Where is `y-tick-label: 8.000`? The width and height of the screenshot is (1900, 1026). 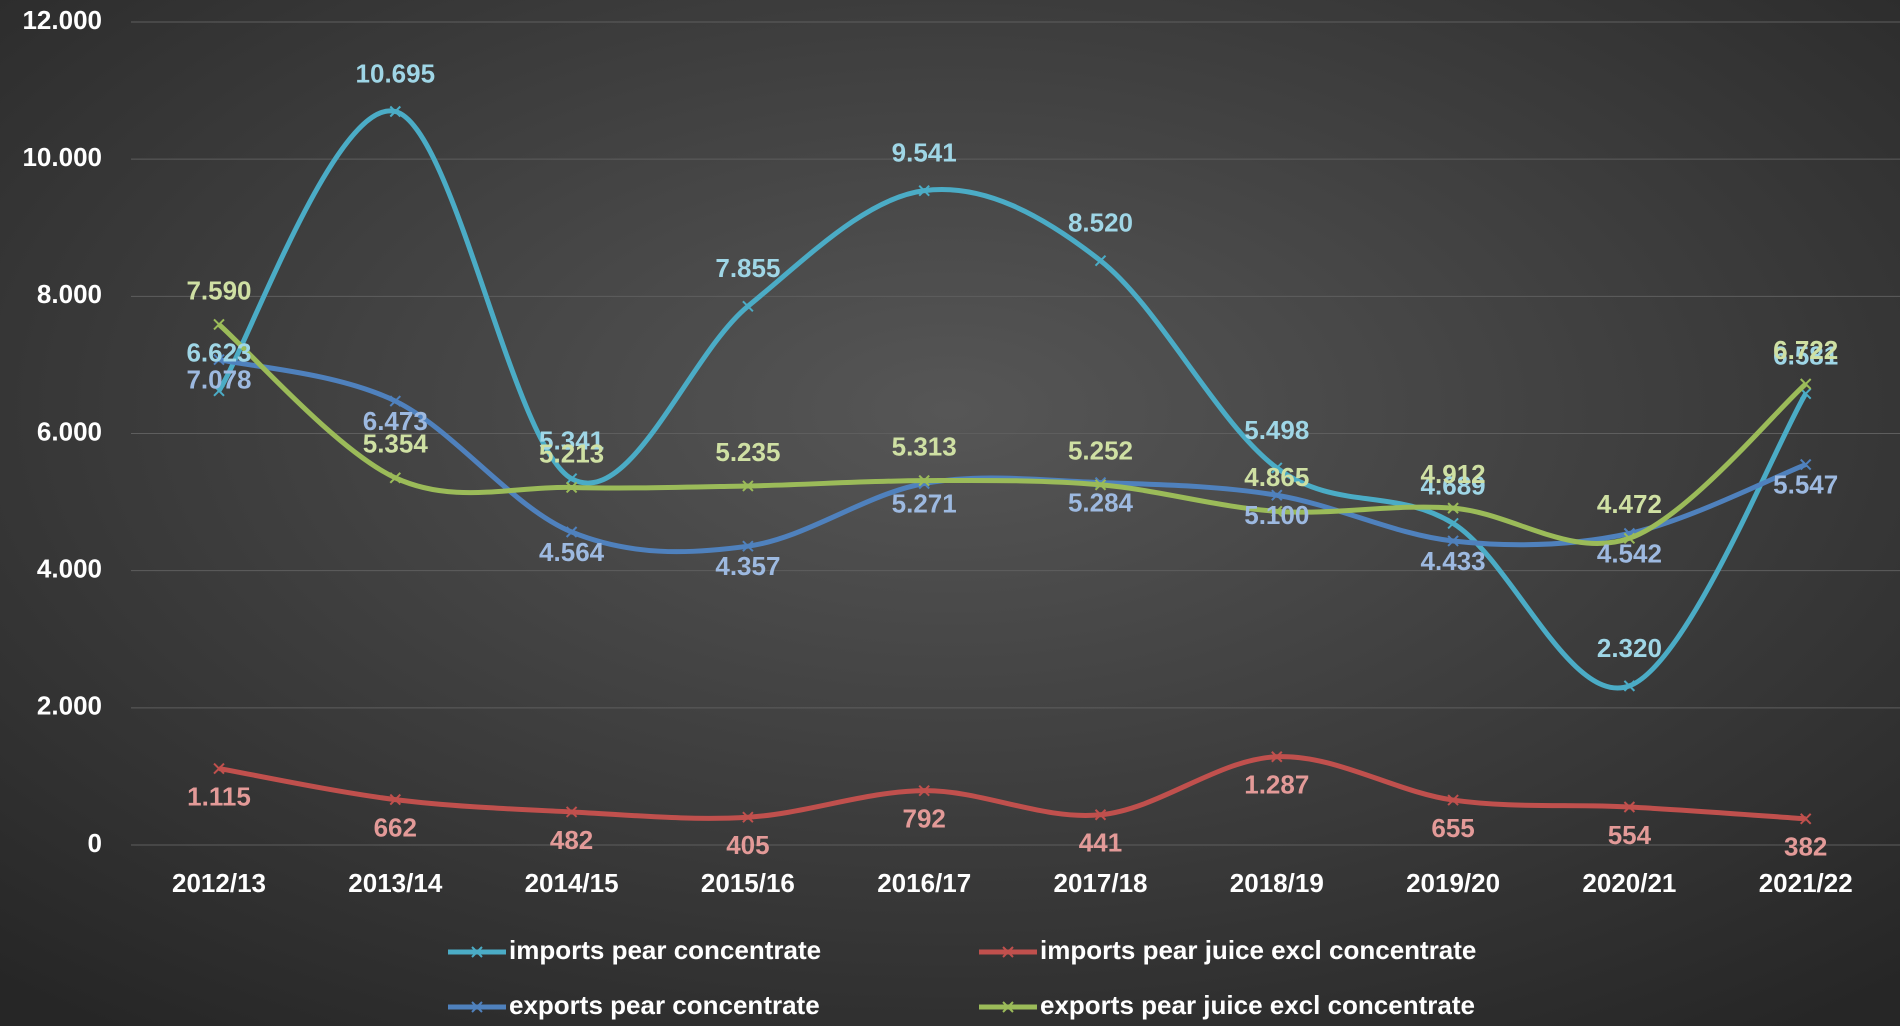 y-tick-label: 8.000 is located at coordinates (69, 294).